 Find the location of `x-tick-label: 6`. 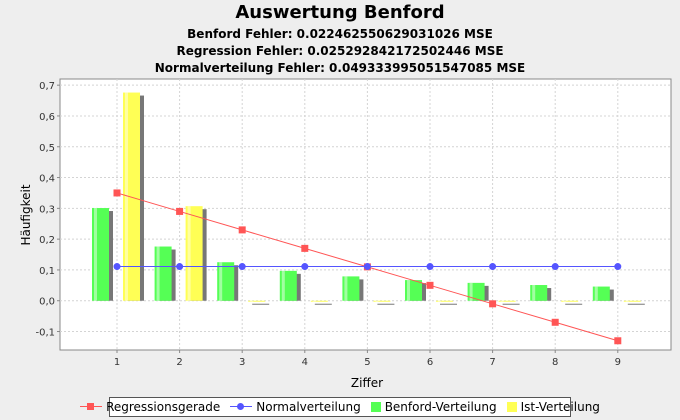

x-tick-label: 6 is located at coordinates (430, 362).